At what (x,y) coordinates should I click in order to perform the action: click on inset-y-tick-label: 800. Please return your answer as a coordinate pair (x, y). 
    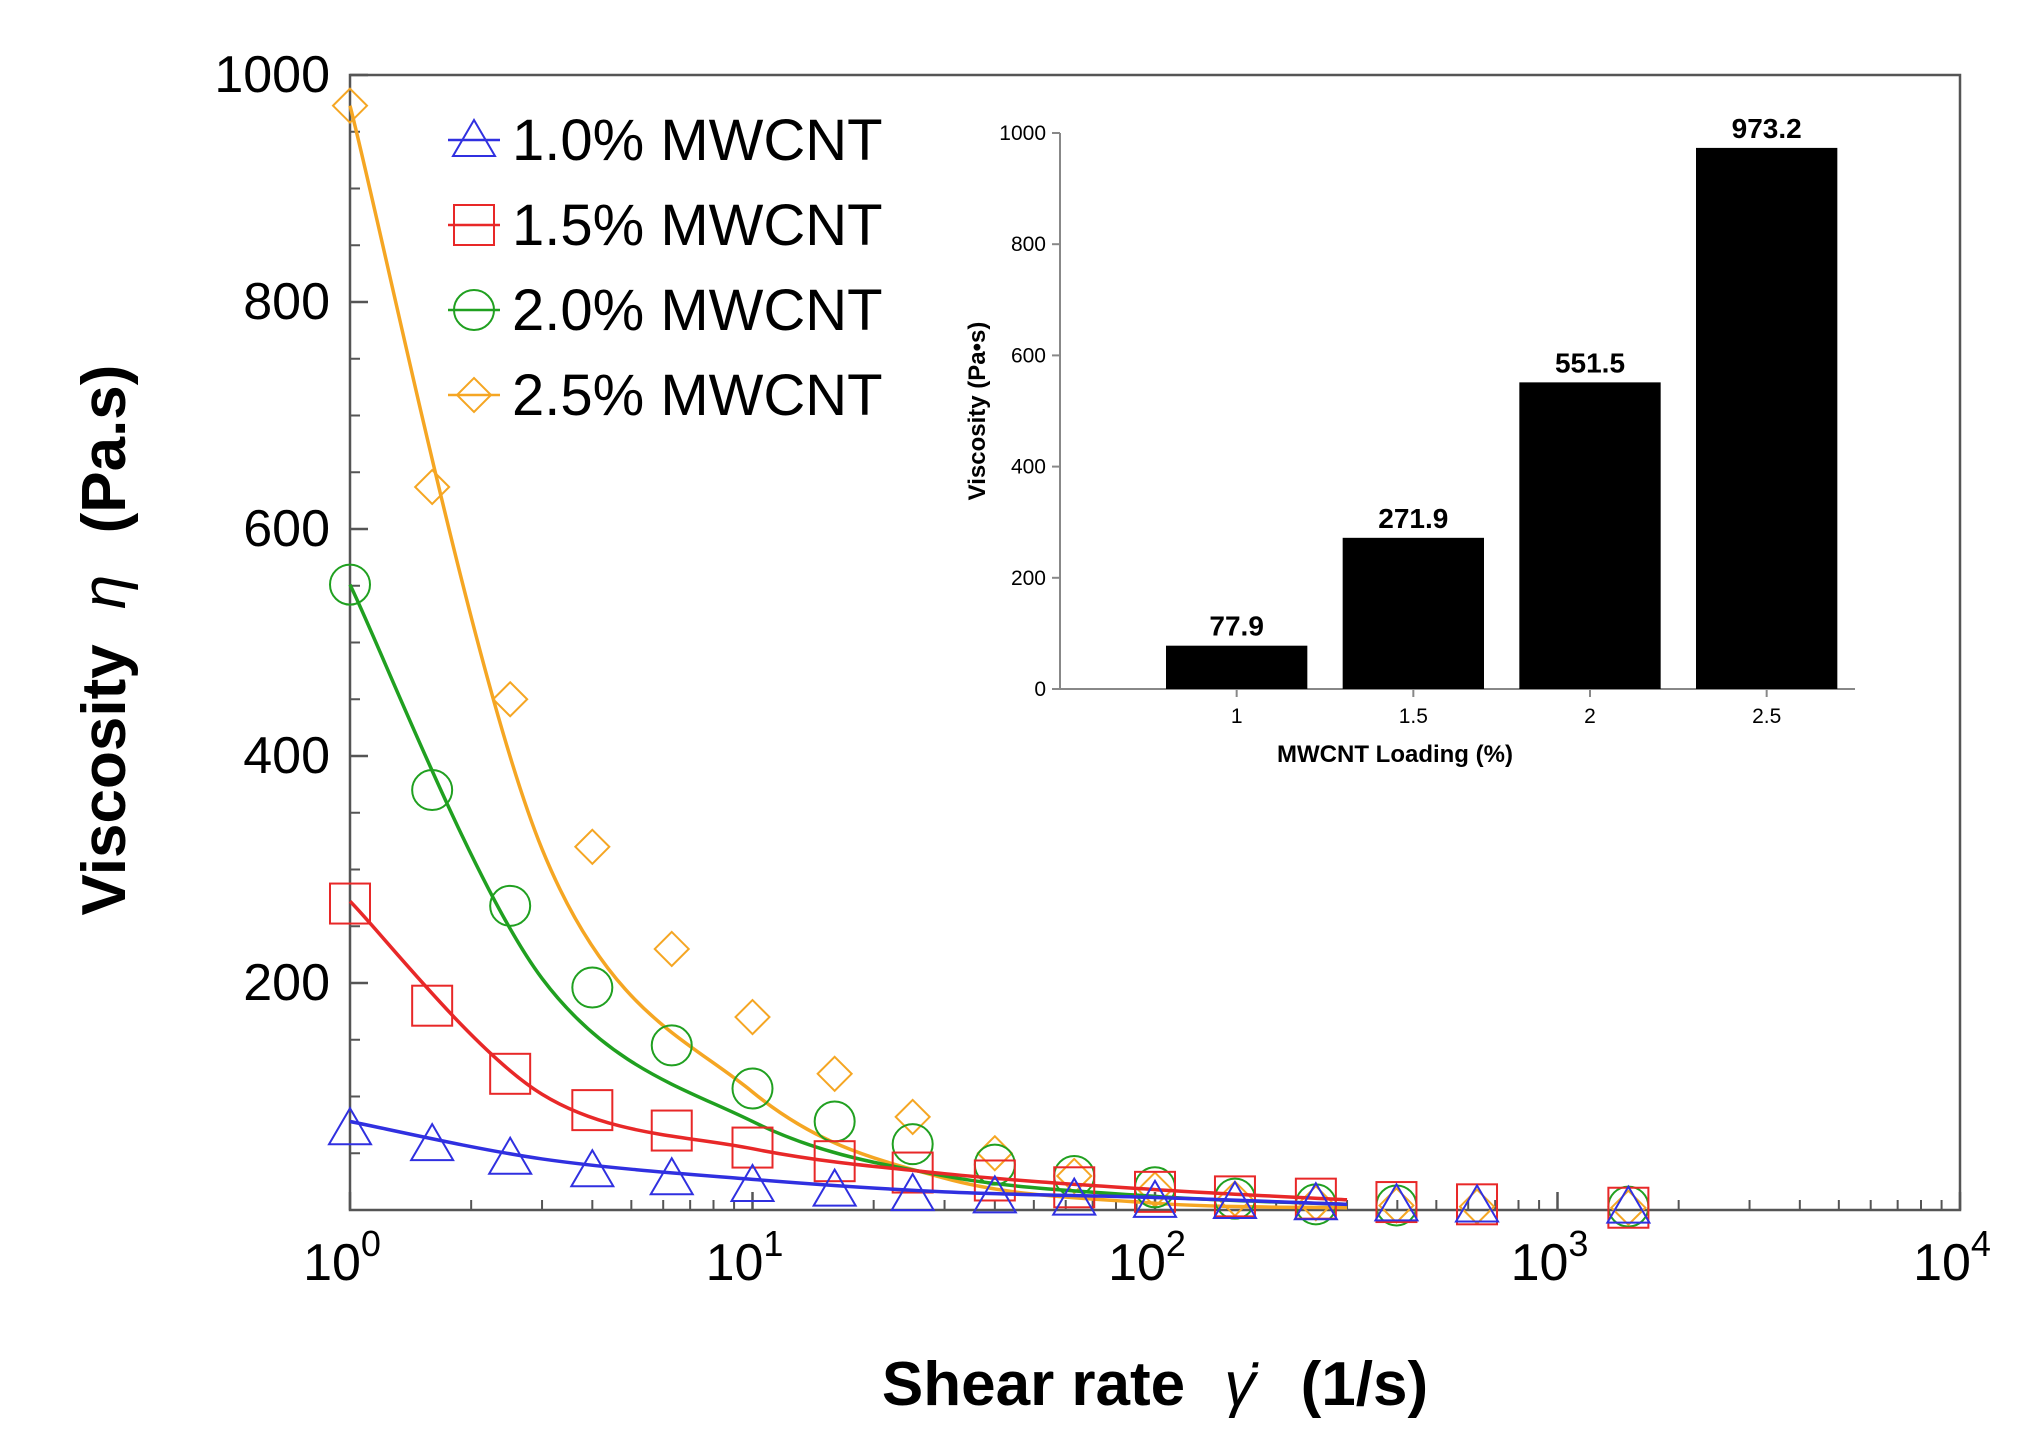
    Looking at the image, I should click on (1028, 244).